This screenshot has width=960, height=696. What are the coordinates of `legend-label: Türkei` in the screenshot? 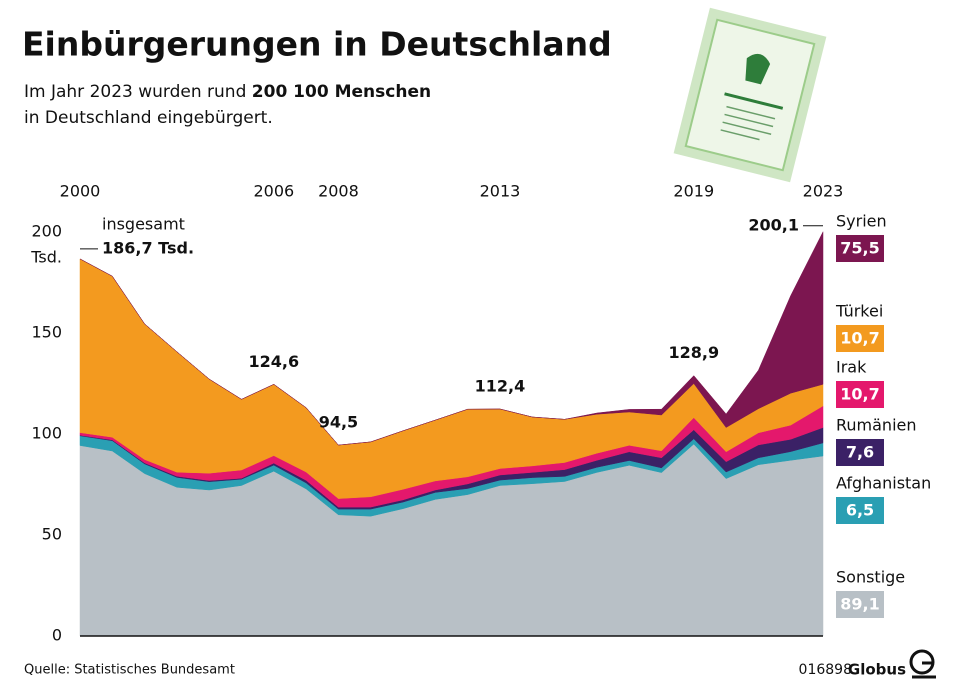 It's located at (859, 311).